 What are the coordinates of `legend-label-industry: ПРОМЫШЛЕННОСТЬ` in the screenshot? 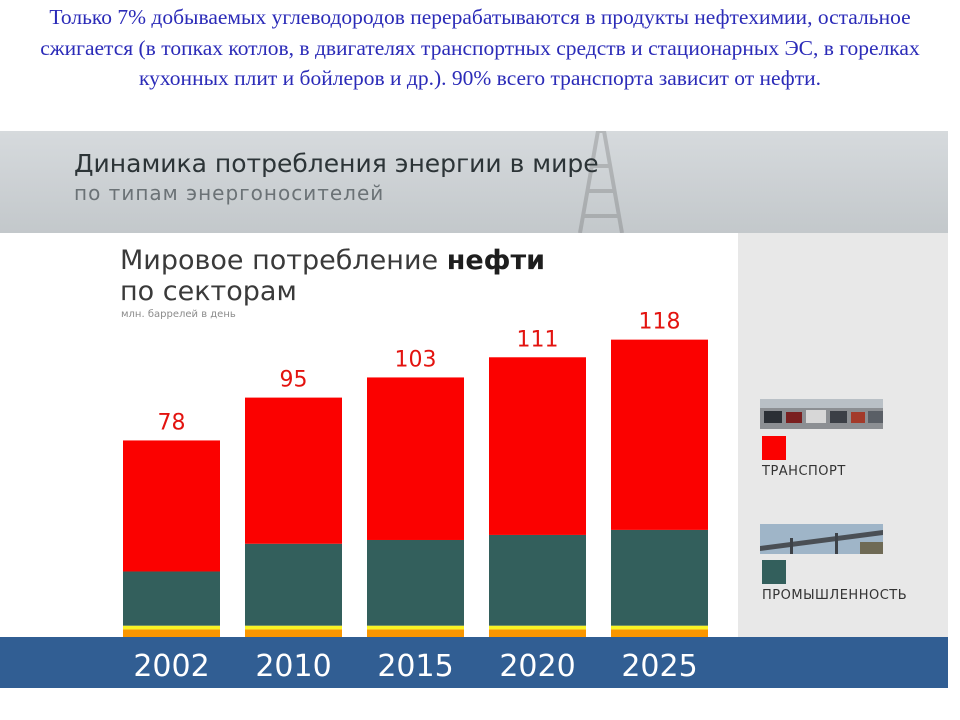 It's located at (835, 595).